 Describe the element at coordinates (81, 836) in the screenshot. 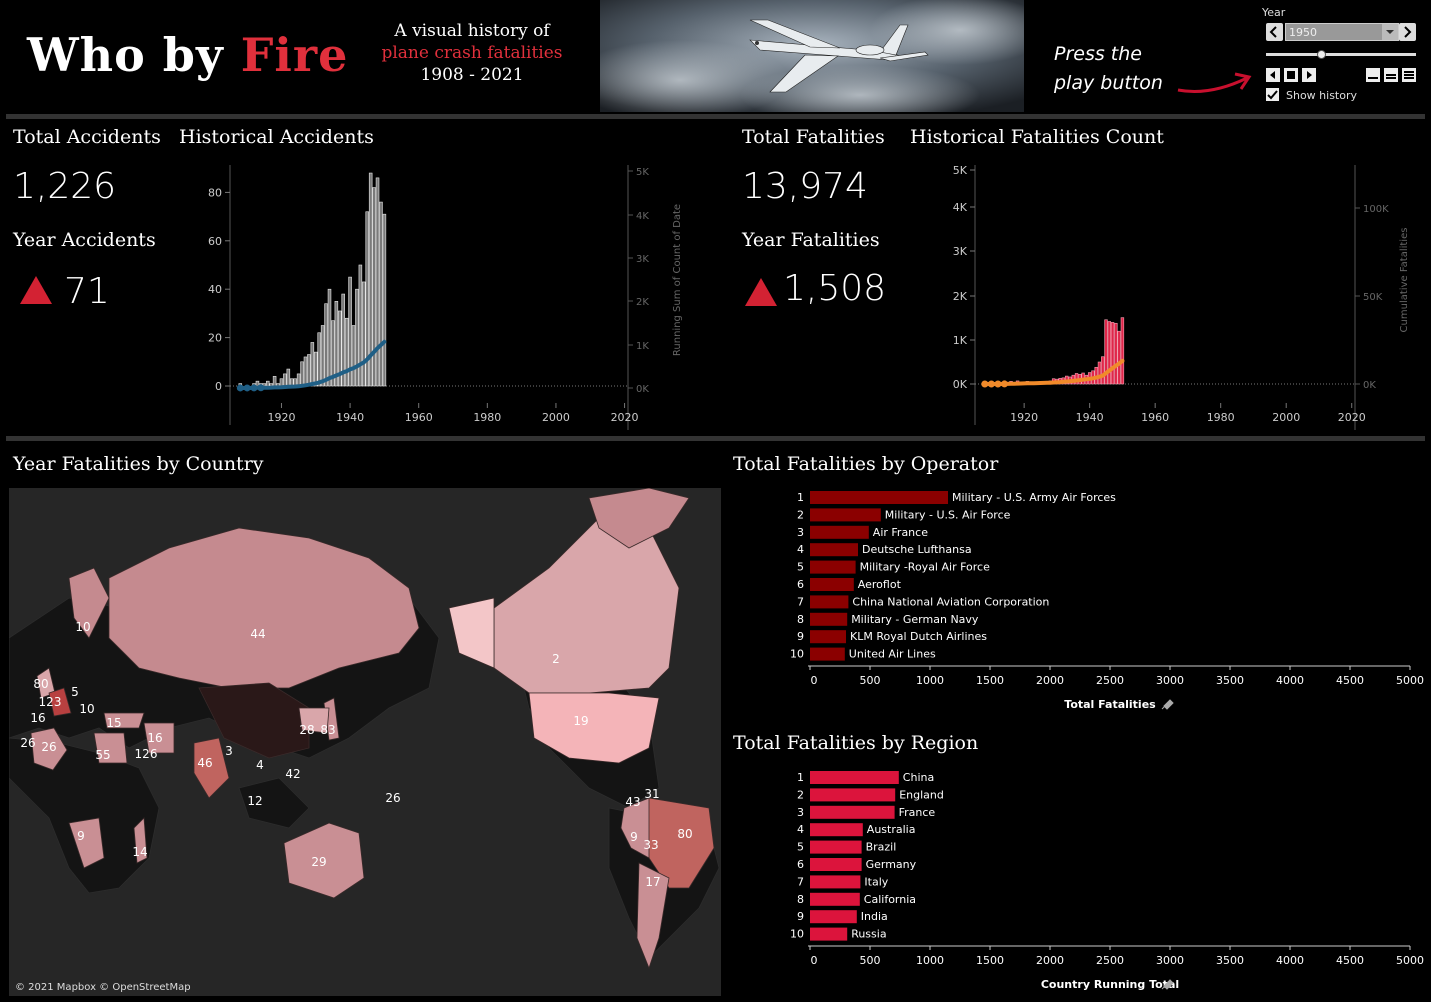

I see `map-value-label: 9` at that location.